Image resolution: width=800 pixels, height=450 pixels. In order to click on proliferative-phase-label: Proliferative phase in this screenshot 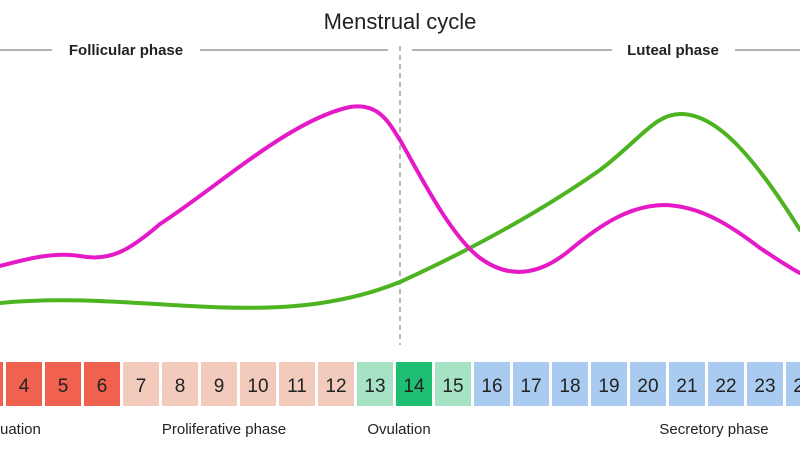, I will do `click(224, 429)`.